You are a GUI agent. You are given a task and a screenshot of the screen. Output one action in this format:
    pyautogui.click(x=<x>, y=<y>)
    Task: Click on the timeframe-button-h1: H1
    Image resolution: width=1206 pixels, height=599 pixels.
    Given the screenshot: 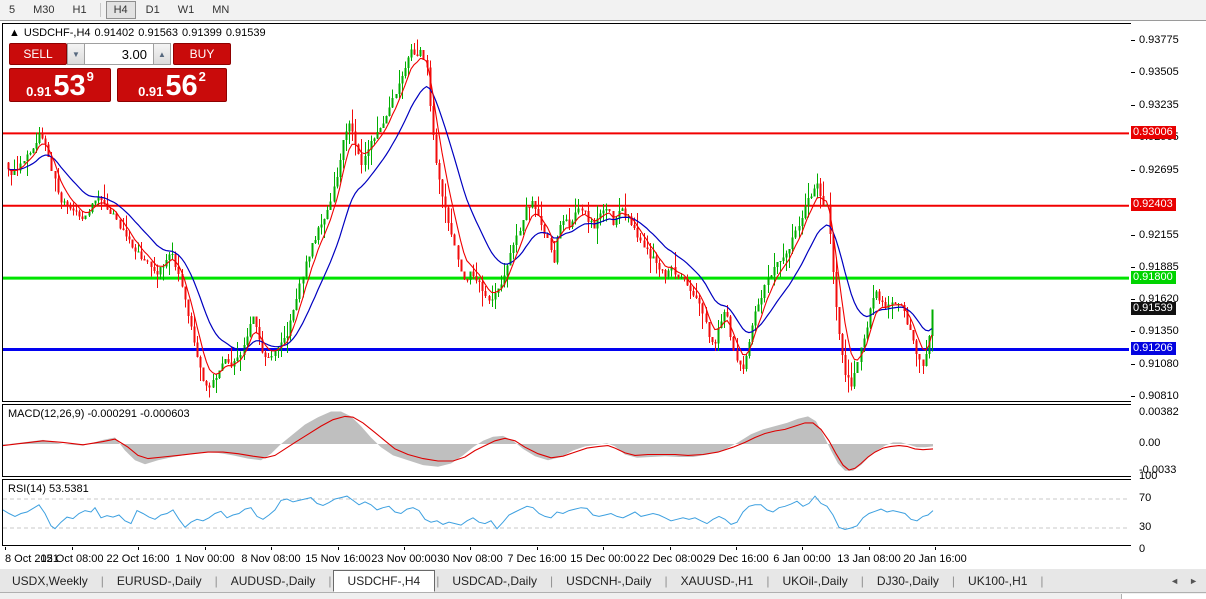 What is the action you would take?
    pyautogui.click(x=79, y=10)
    